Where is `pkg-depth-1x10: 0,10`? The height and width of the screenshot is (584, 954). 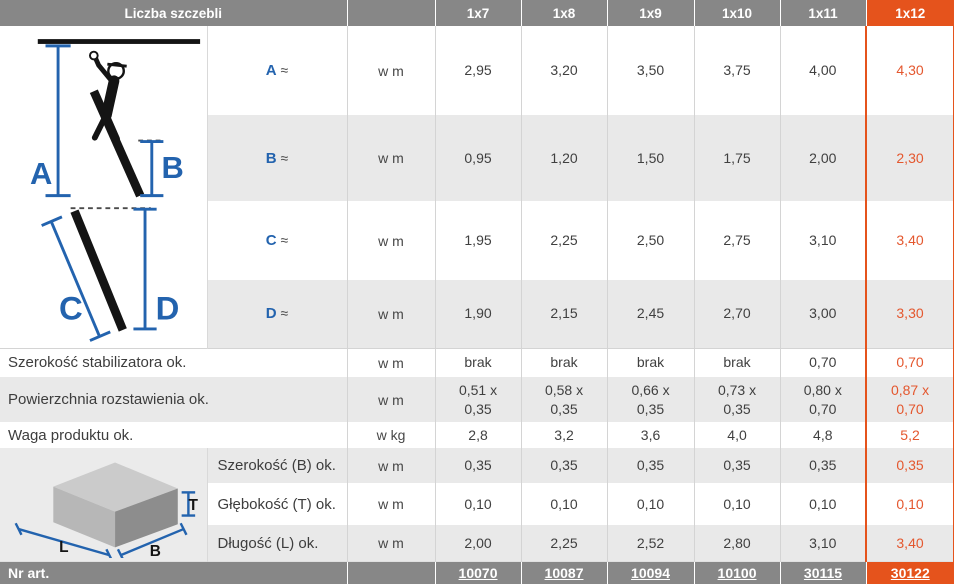
pkg-depth-1x10: 0,10 is located at coordinates (737, 504).